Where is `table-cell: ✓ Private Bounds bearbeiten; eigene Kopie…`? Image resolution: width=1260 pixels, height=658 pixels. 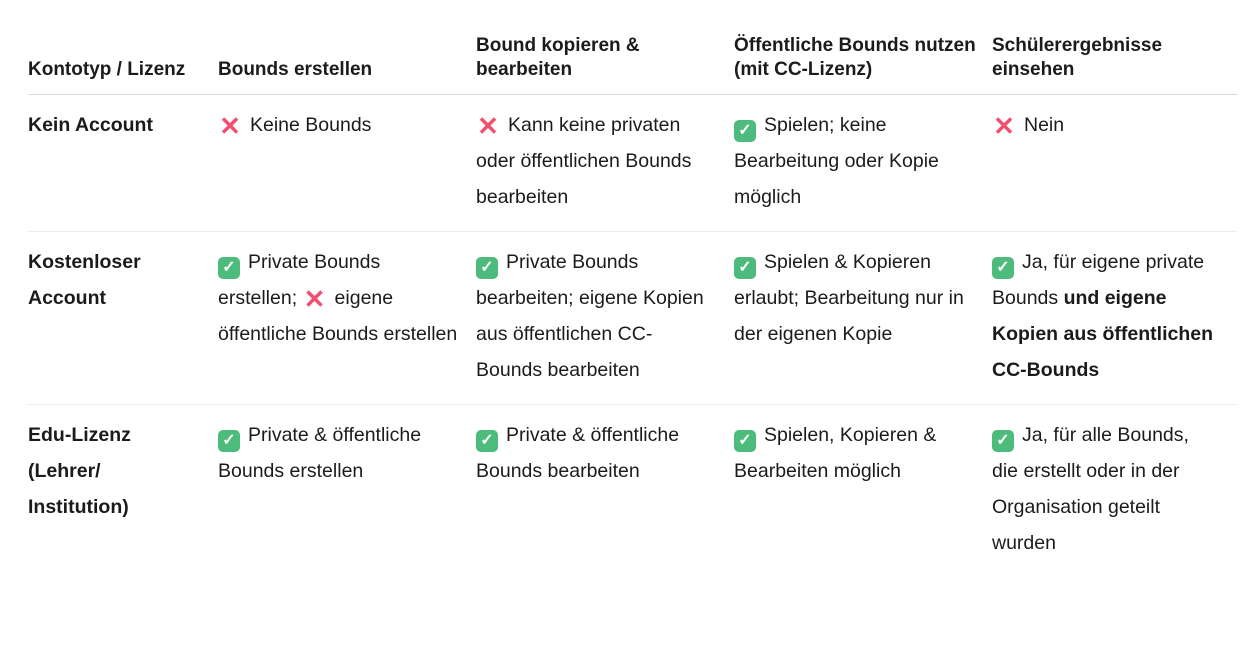 table-cell: ✓ Private Bounds bearbeiten; eigene Kopie… is located at coordinates (605, 318).